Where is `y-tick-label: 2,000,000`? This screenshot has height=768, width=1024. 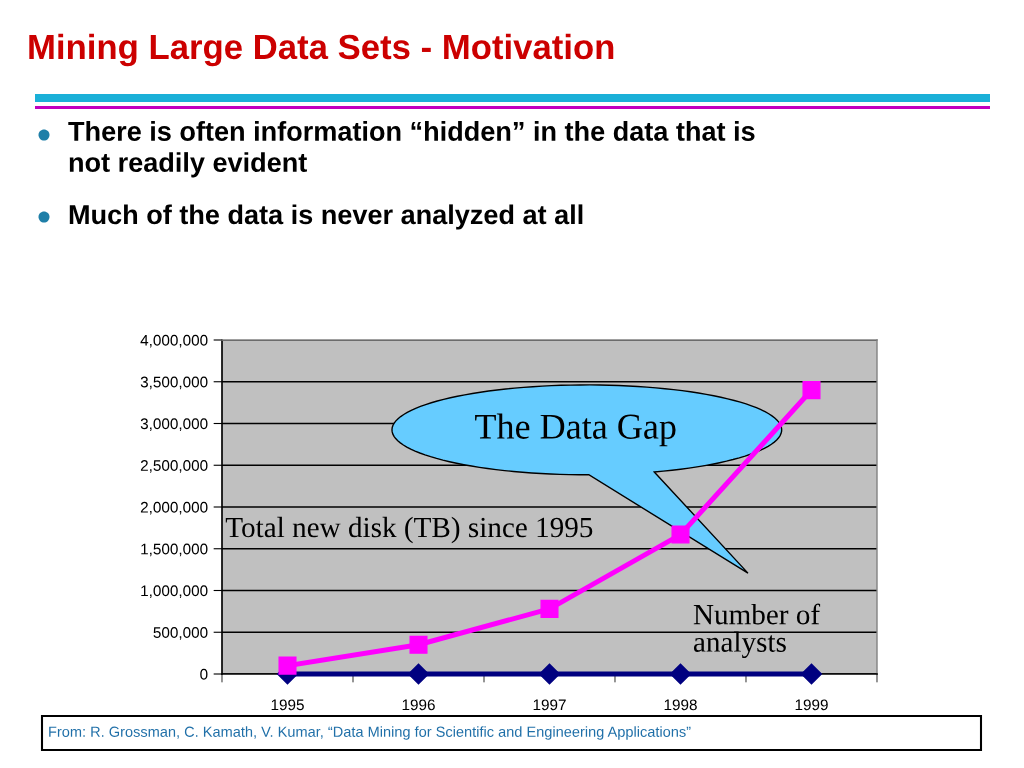 y-tick-label: 2,000,000 is located at coordinates (174, 508).